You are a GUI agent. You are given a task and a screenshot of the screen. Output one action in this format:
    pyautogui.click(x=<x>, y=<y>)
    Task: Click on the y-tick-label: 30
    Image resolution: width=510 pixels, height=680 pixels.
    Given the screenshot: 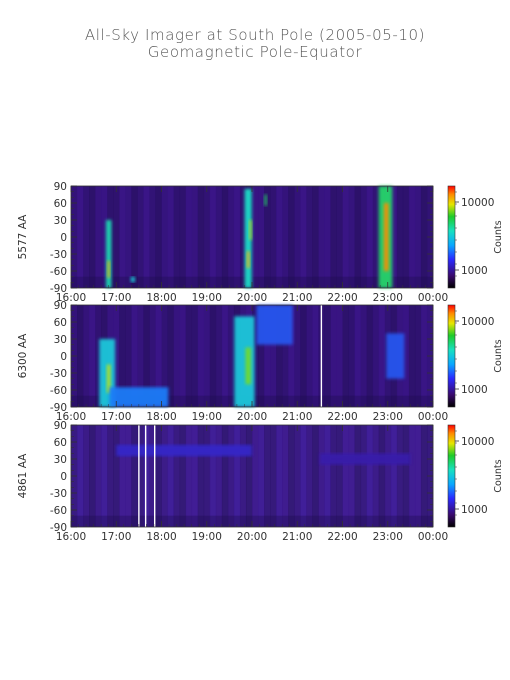 What is the action you would take?
    pyautogui.click(x=60, y=221)
    